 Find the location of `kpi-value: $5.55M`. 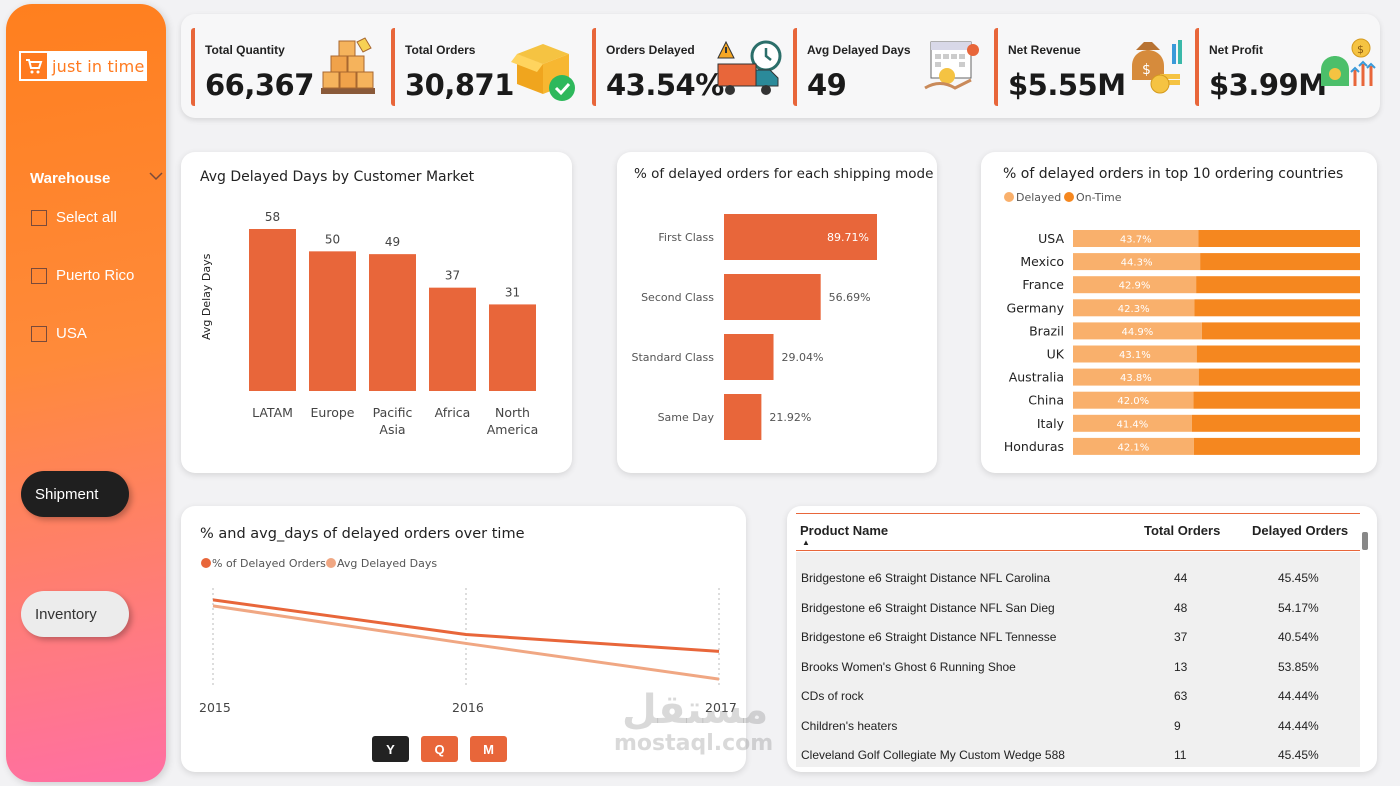

kpi-value: $5.55M is located at coordinates (1067, 85).